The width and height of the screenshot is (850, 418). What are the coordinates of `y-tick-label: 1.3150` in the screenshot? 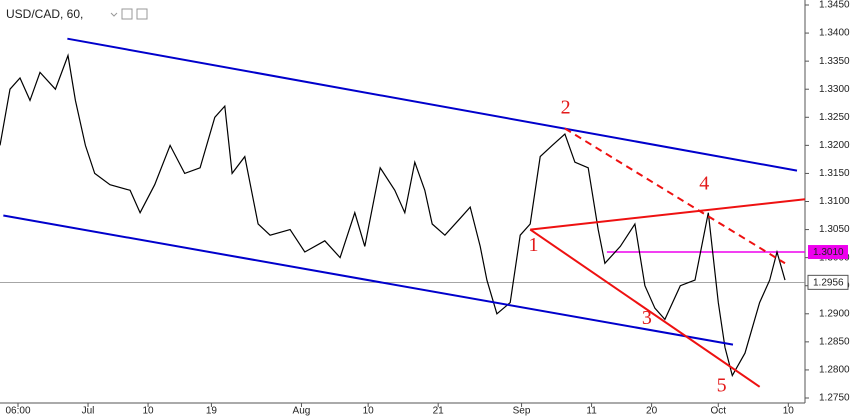 It's located at (834, 173).